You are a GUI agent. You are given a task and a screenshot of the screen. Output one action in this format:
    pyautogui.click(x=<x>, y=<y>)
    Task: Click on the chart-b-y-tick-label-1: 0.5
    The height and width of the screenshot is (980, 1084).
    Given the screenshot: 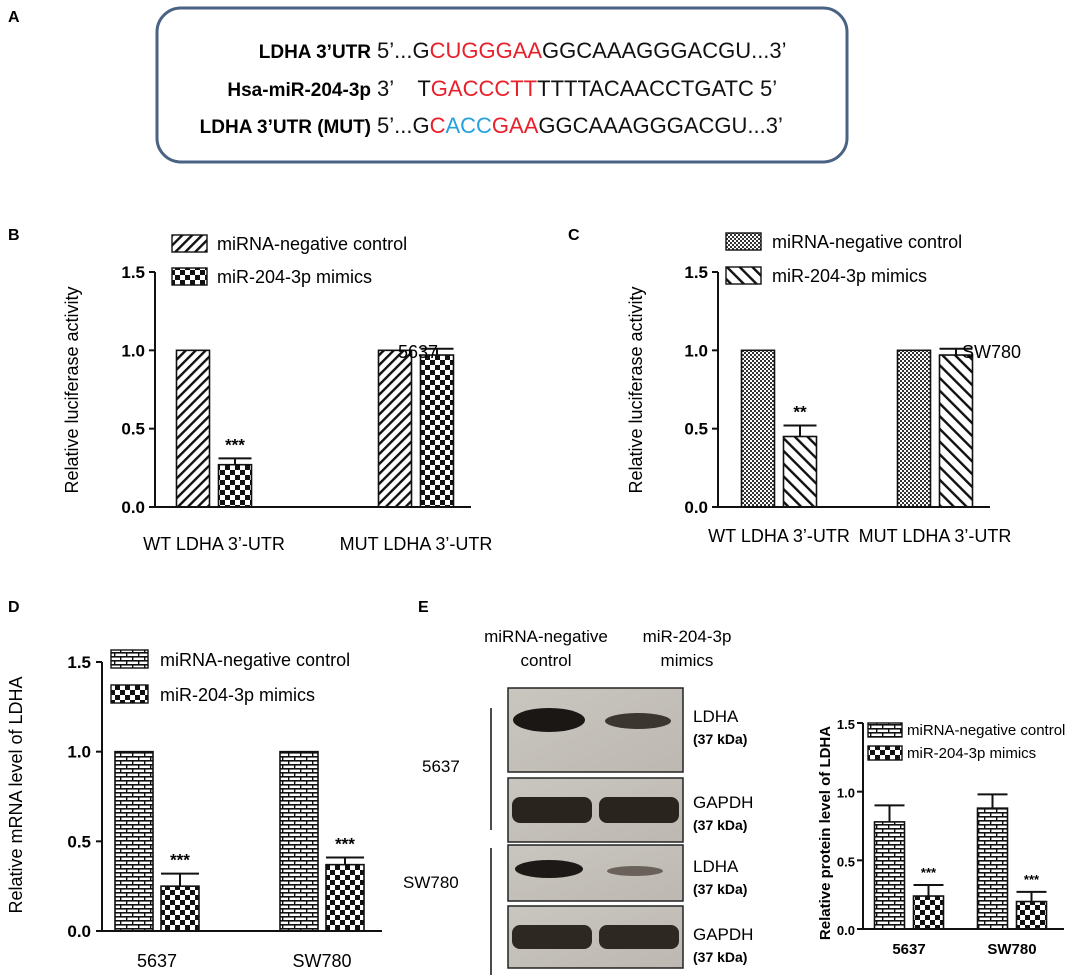 What is the action you would take?
    pyautogui.click(x=133, y=429)
    